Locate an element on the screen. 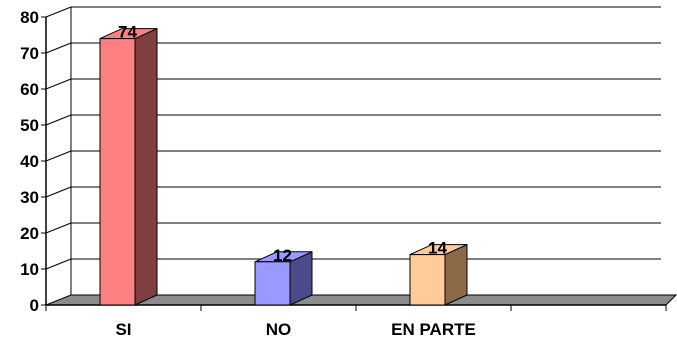  x-tick-label: NO is located at coordinates (279, 329).